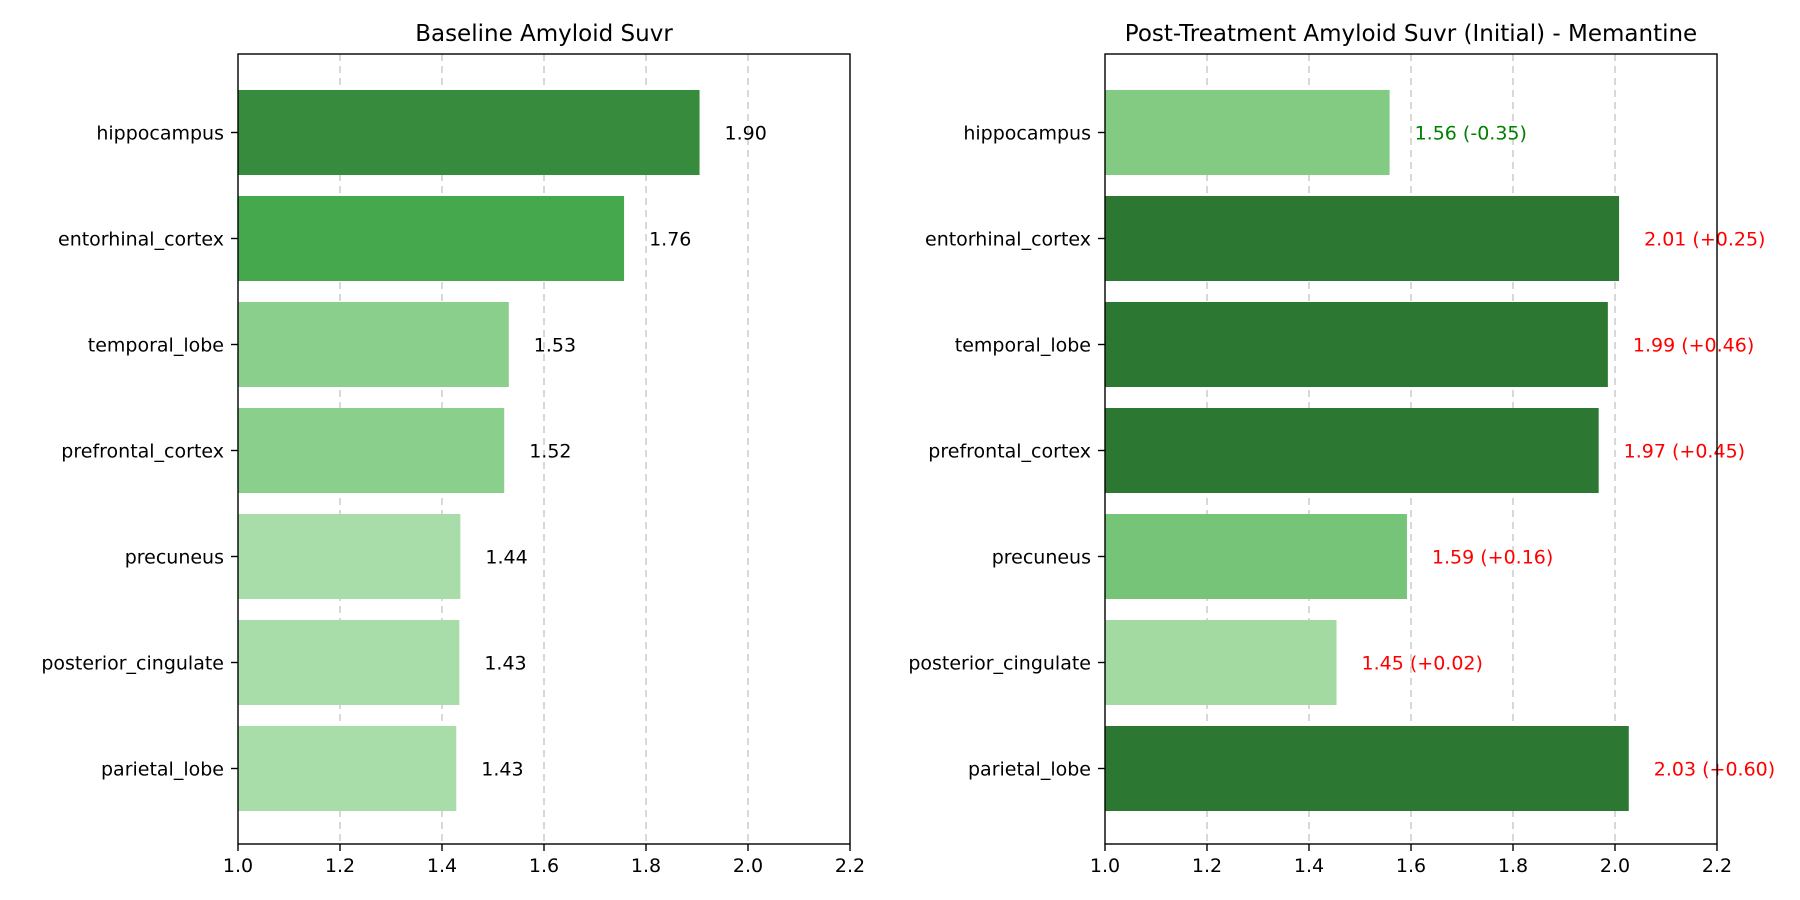  I want to click on value-label-entorhinal_cortex: 2.01 (+0.25), so click(1704, 240).